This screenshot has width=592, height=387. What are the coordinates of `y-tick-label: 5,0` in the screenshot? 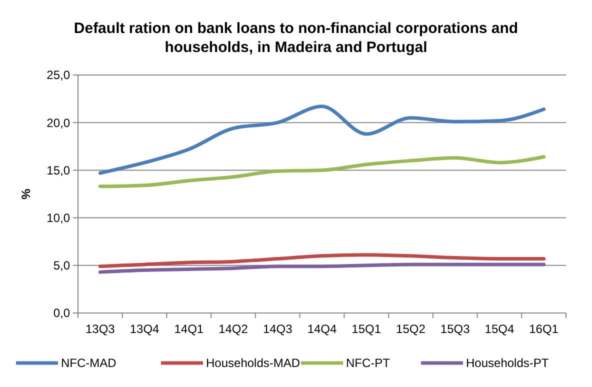 It's located at (61, 265).